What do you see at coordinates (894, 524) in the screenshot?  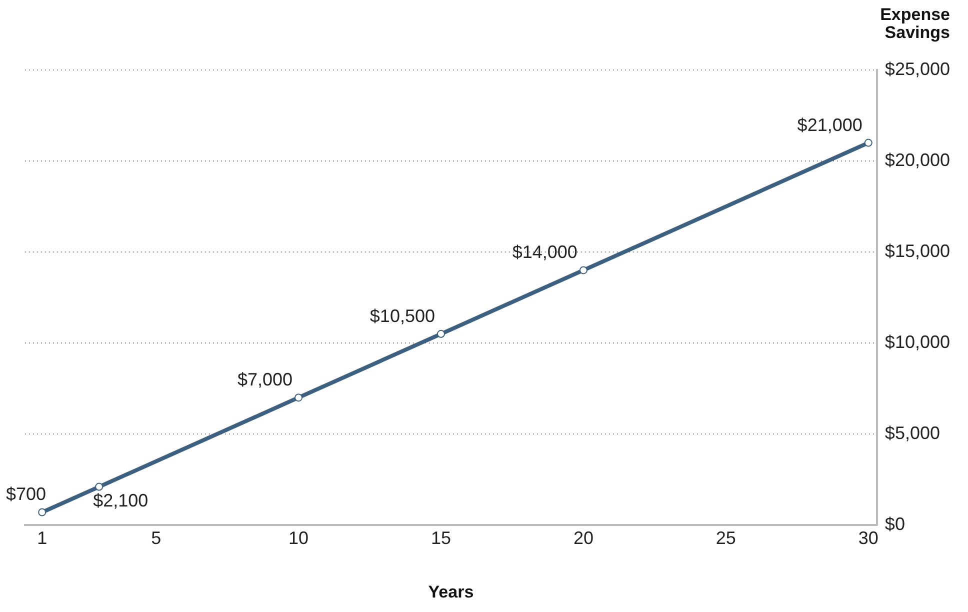 I see `y-tick-label: $0` at bounding box center [894, 524].